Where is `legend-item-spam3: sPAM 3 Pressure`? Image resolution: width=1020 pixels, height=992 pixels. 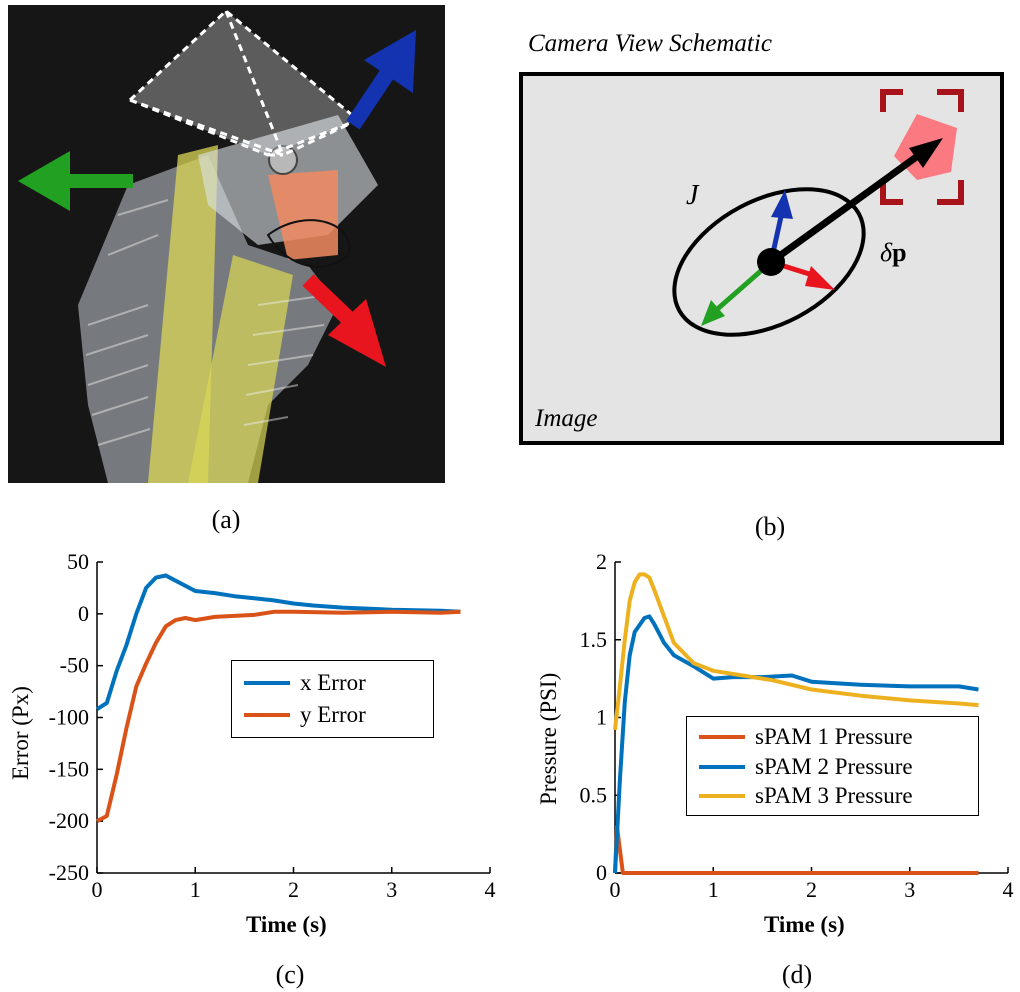 legend-item-spam3: sPAM 3 Pressure is located at coordinates (800, 796).